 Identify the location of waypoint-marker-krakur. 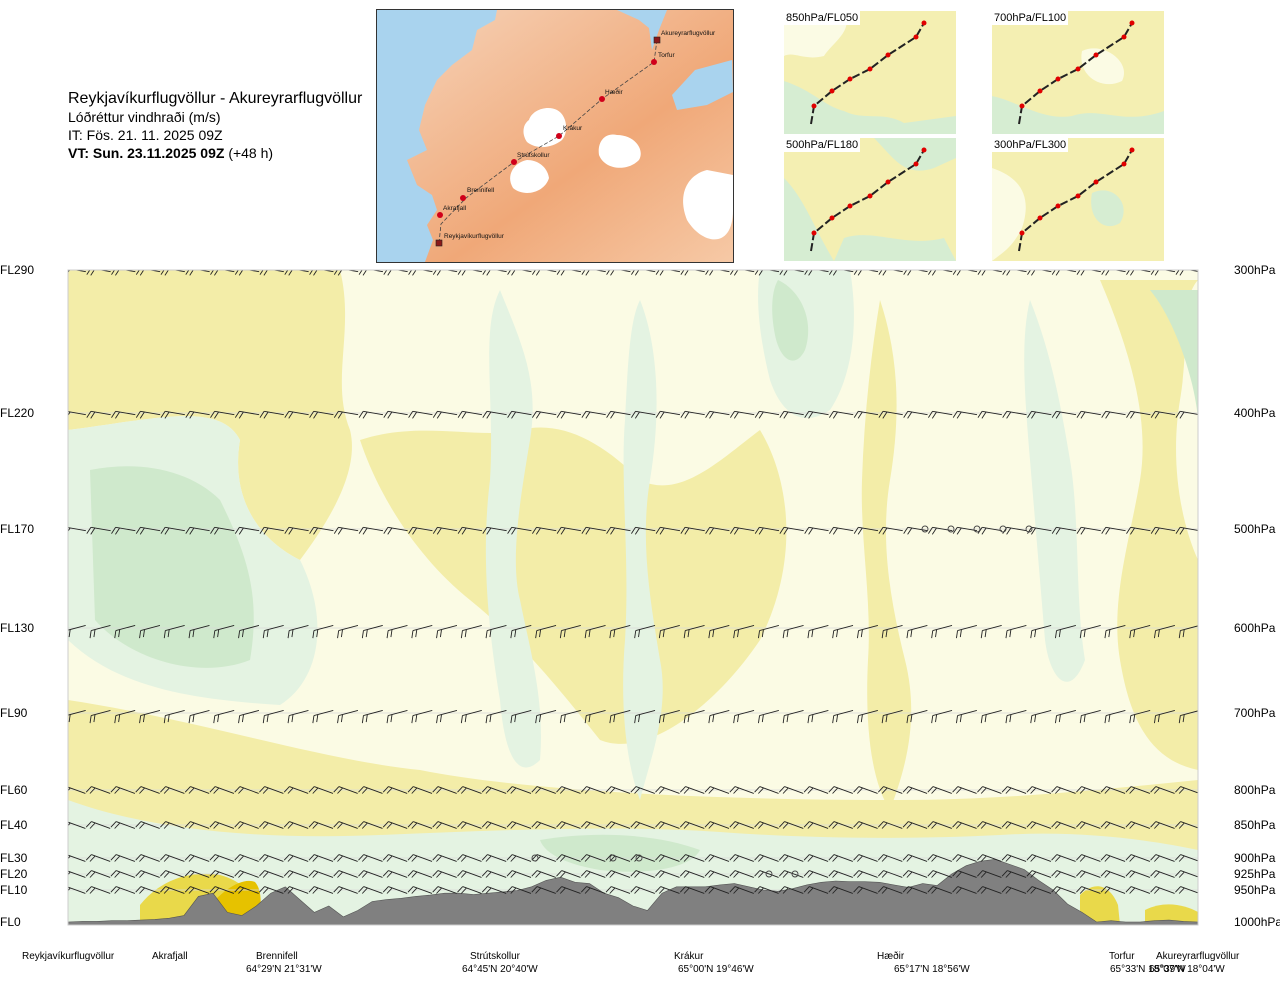
(559, 136).